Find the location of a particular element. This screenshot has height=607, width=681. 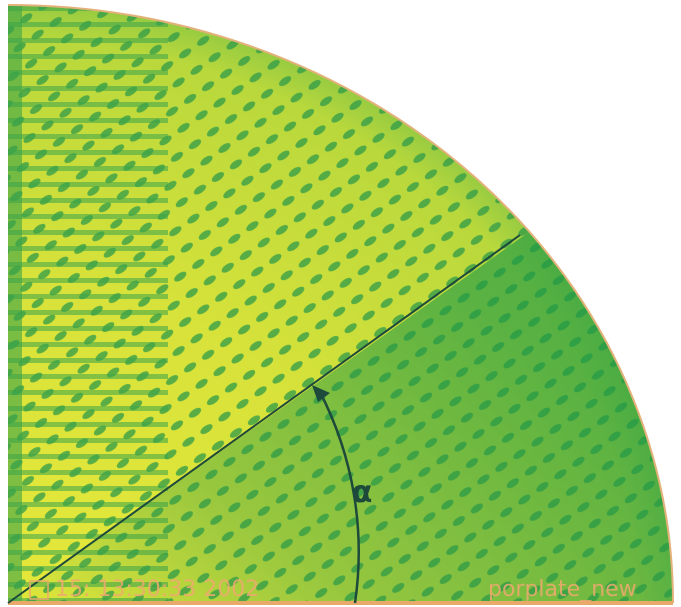

edge-band is located at coordinates (15, 304).